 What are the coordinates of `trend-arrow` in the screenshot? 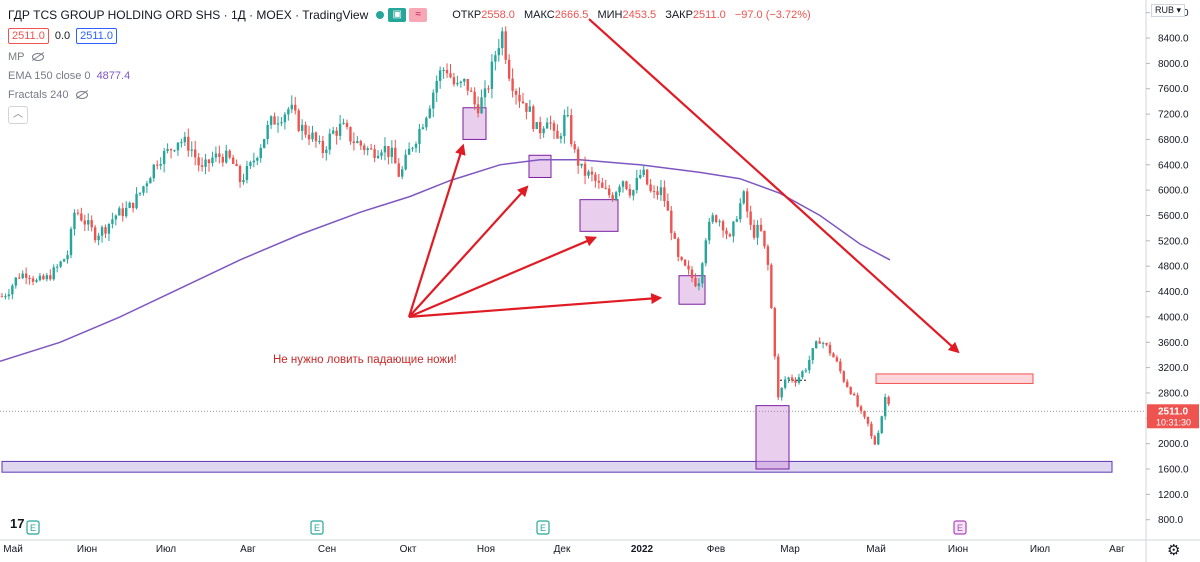 It's located at (503, 277).